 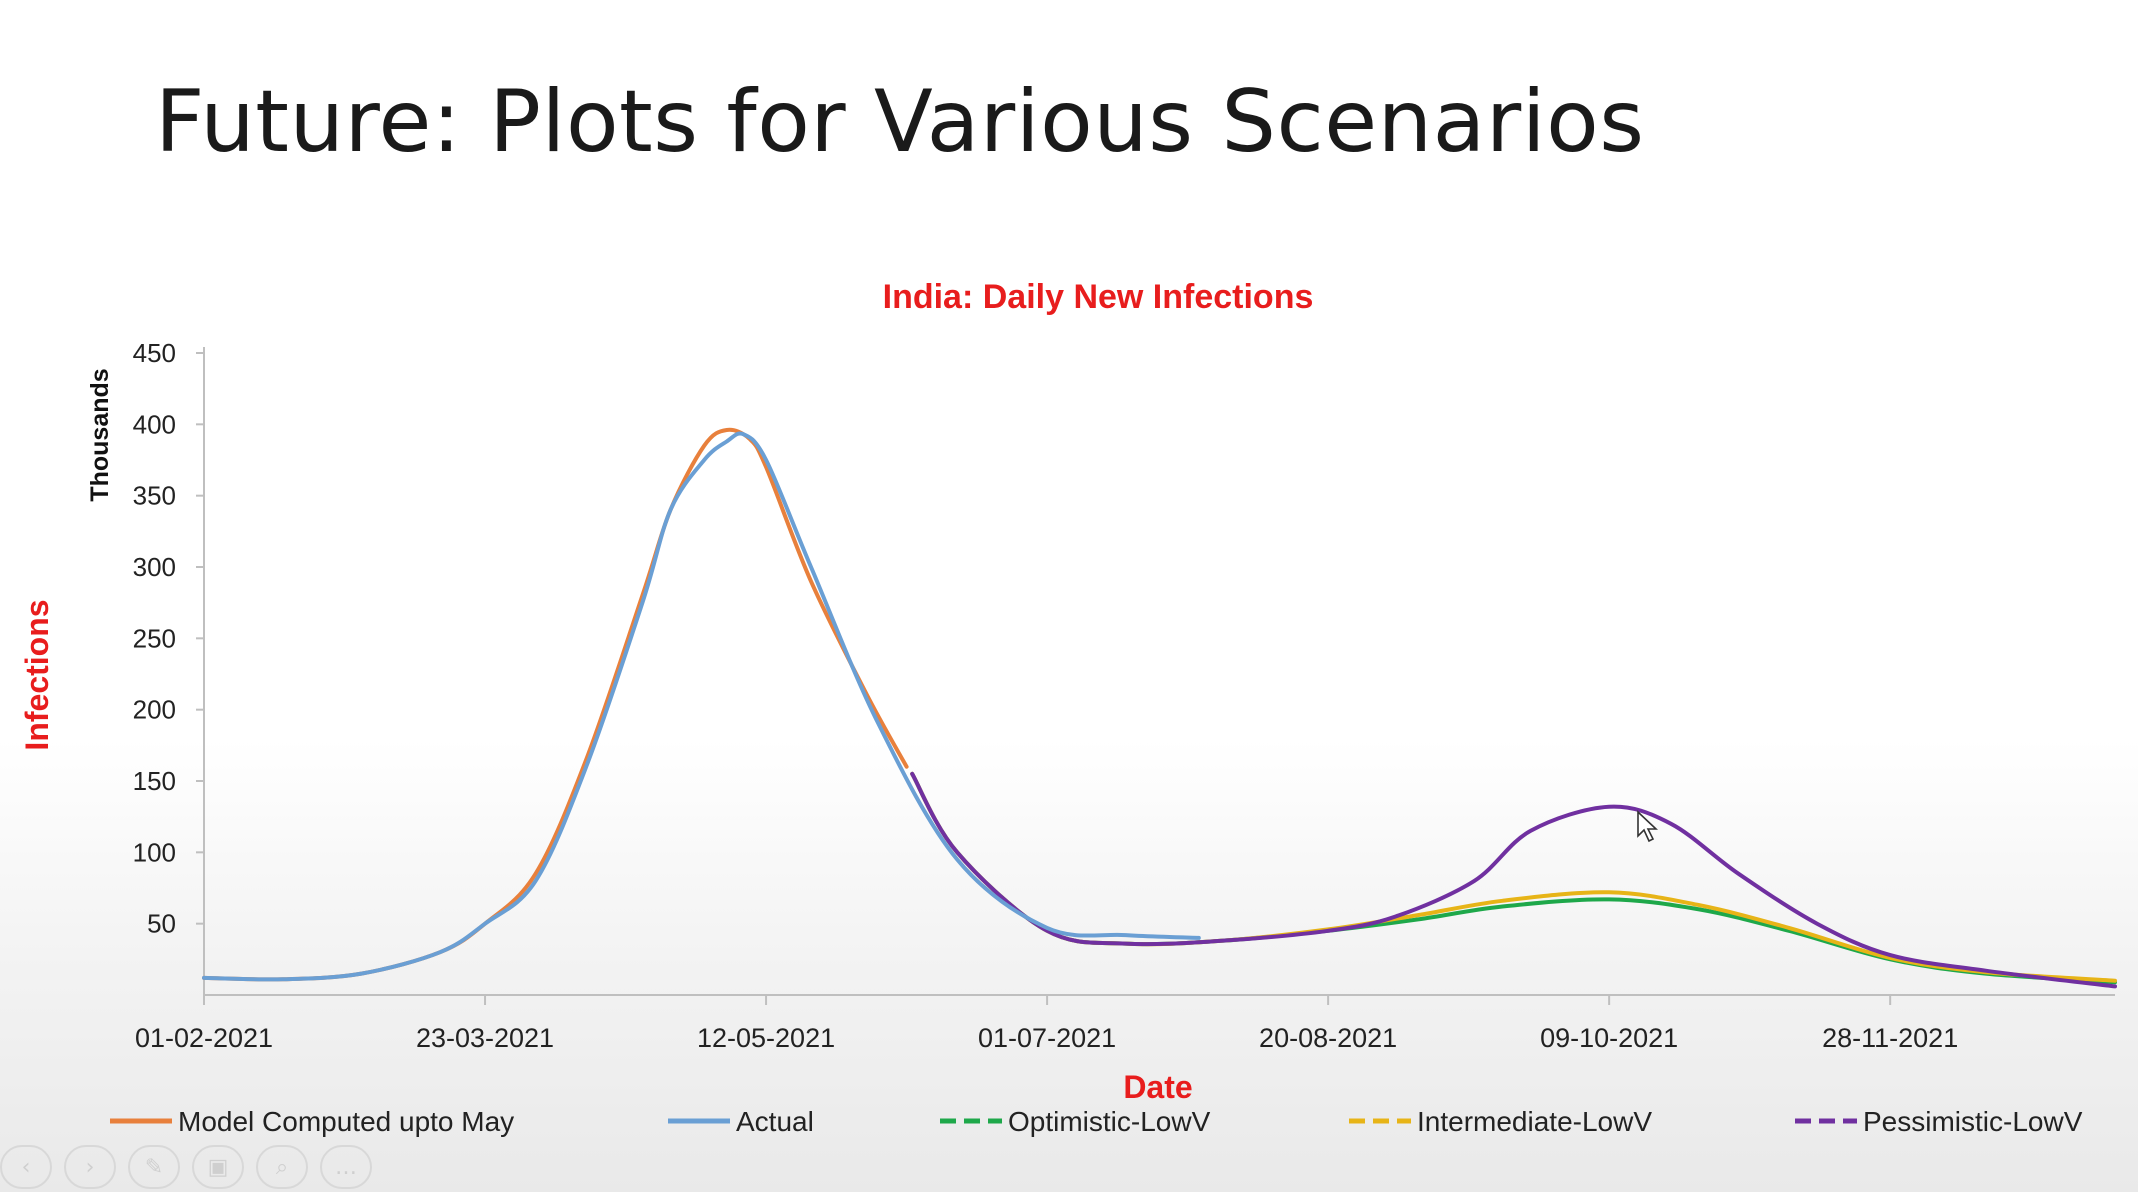 What do you see at coordinates (161, 924) in the screenshot?
I see `y-tick-label: 50` at bounding box center [161, 924].